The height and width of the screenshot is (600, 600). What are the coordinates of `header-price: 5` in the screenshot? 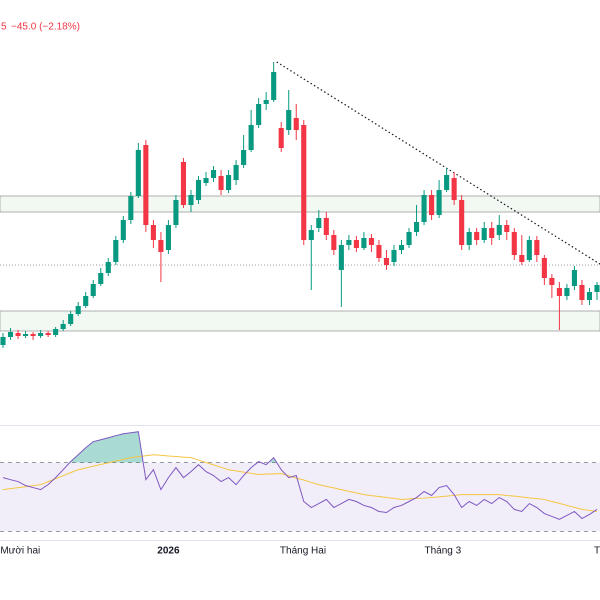 It's located at (4, 27).